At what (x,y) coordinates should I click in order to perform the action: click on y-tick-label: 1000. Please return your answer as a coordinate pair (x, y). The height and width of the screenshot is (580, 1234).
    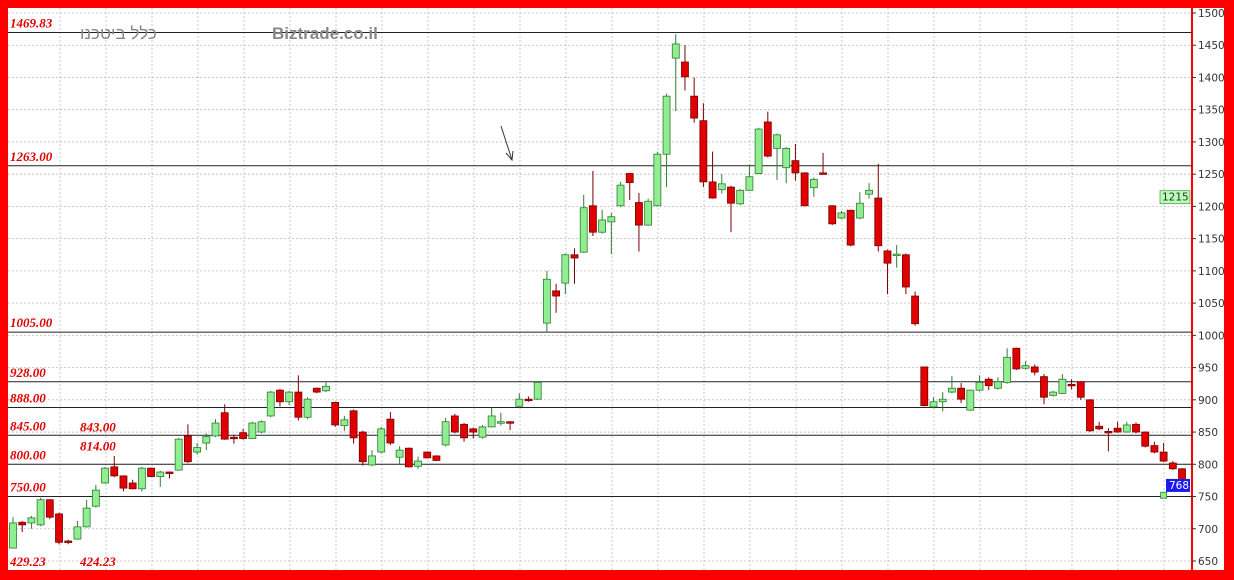
    Looking at the image, I should click on (1211, 336).